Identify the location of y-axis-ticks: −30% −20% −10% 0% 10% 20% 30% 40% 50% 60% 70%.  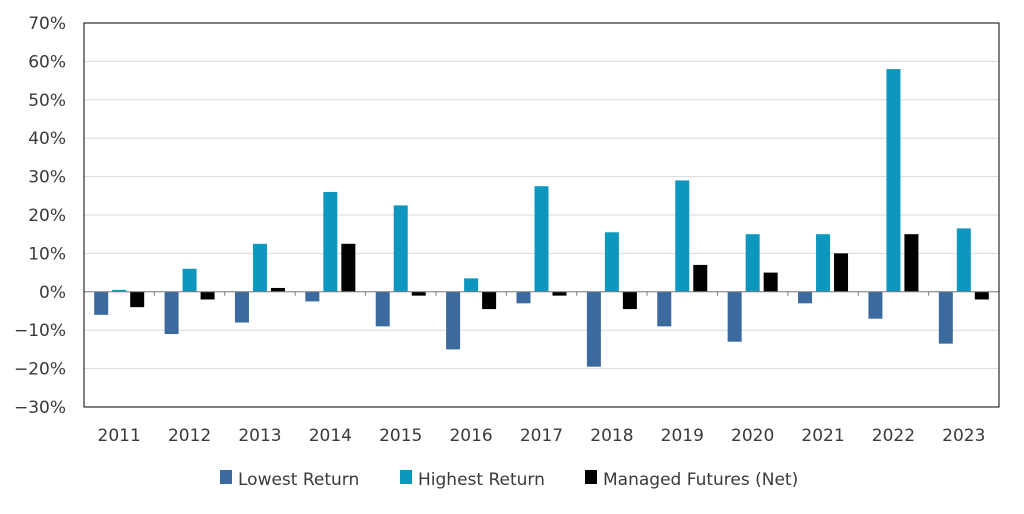
(40, 216).